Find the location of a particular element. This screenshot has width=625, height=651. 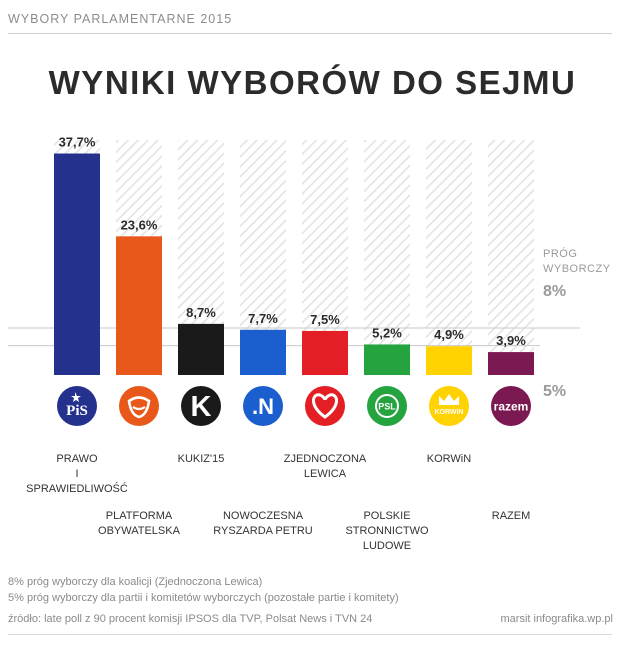

chart-title: WYNIKI WYBORÓW DO SEJMU is located at coordinates (312, 82).